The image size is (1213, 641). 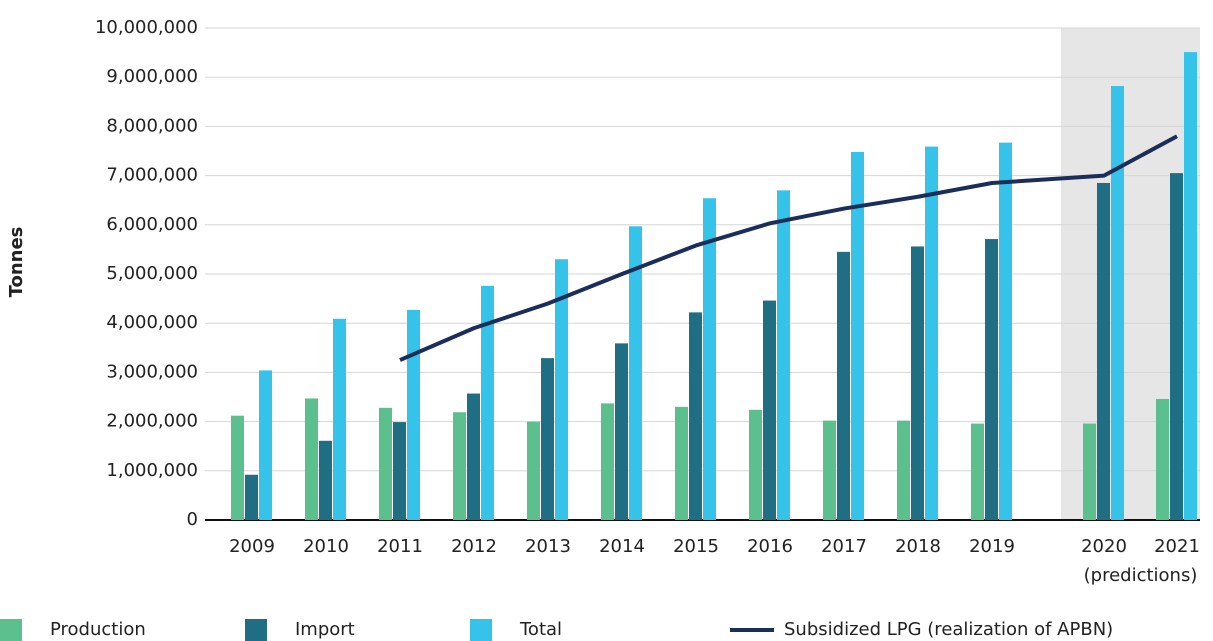 I want to click on x-tick-label: 2012, so click(x=474, y=546).